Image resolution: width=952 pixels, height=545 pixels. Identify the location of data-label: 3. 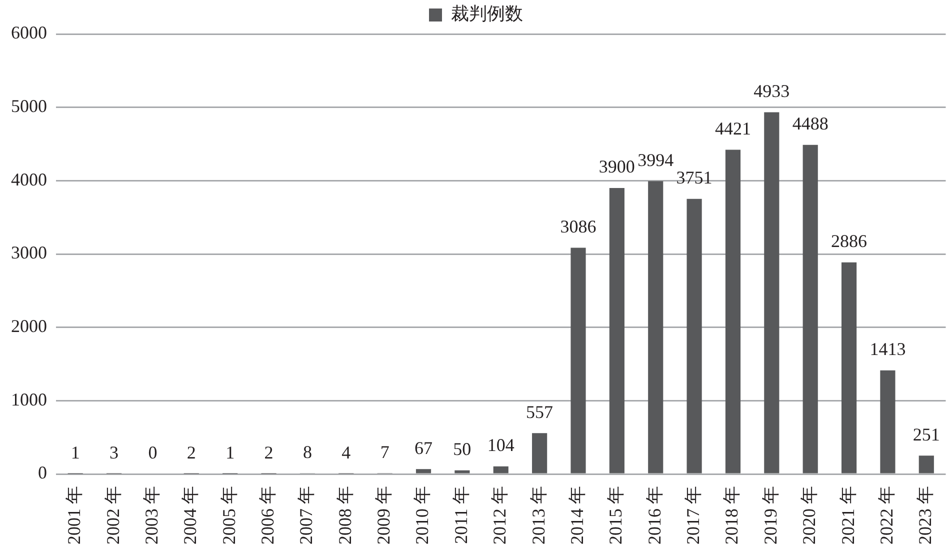
(114, 452).